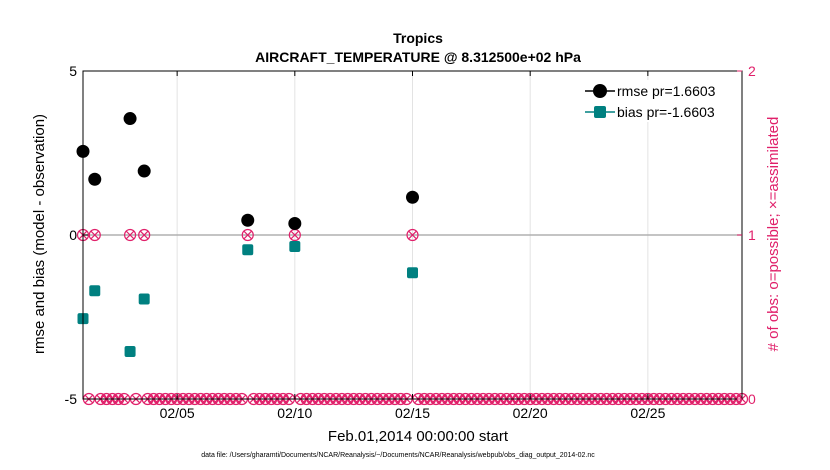 This screenshot has width=830, height=470. What do you see at coordinates (600, 112) in the screenshot?
I see `legend-bias-marker` at bounding box center [600, 112].